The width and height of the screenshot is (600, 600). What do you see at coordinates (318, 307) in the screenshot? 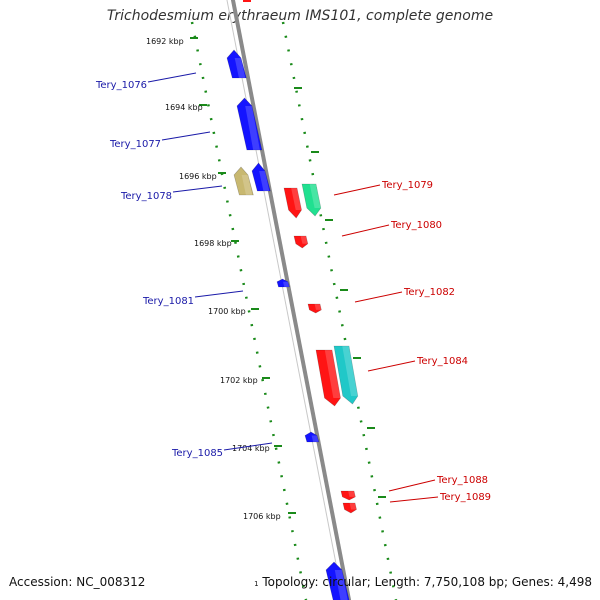
I see `gene-tery-1082-shade` at bounding box center [318, 307].